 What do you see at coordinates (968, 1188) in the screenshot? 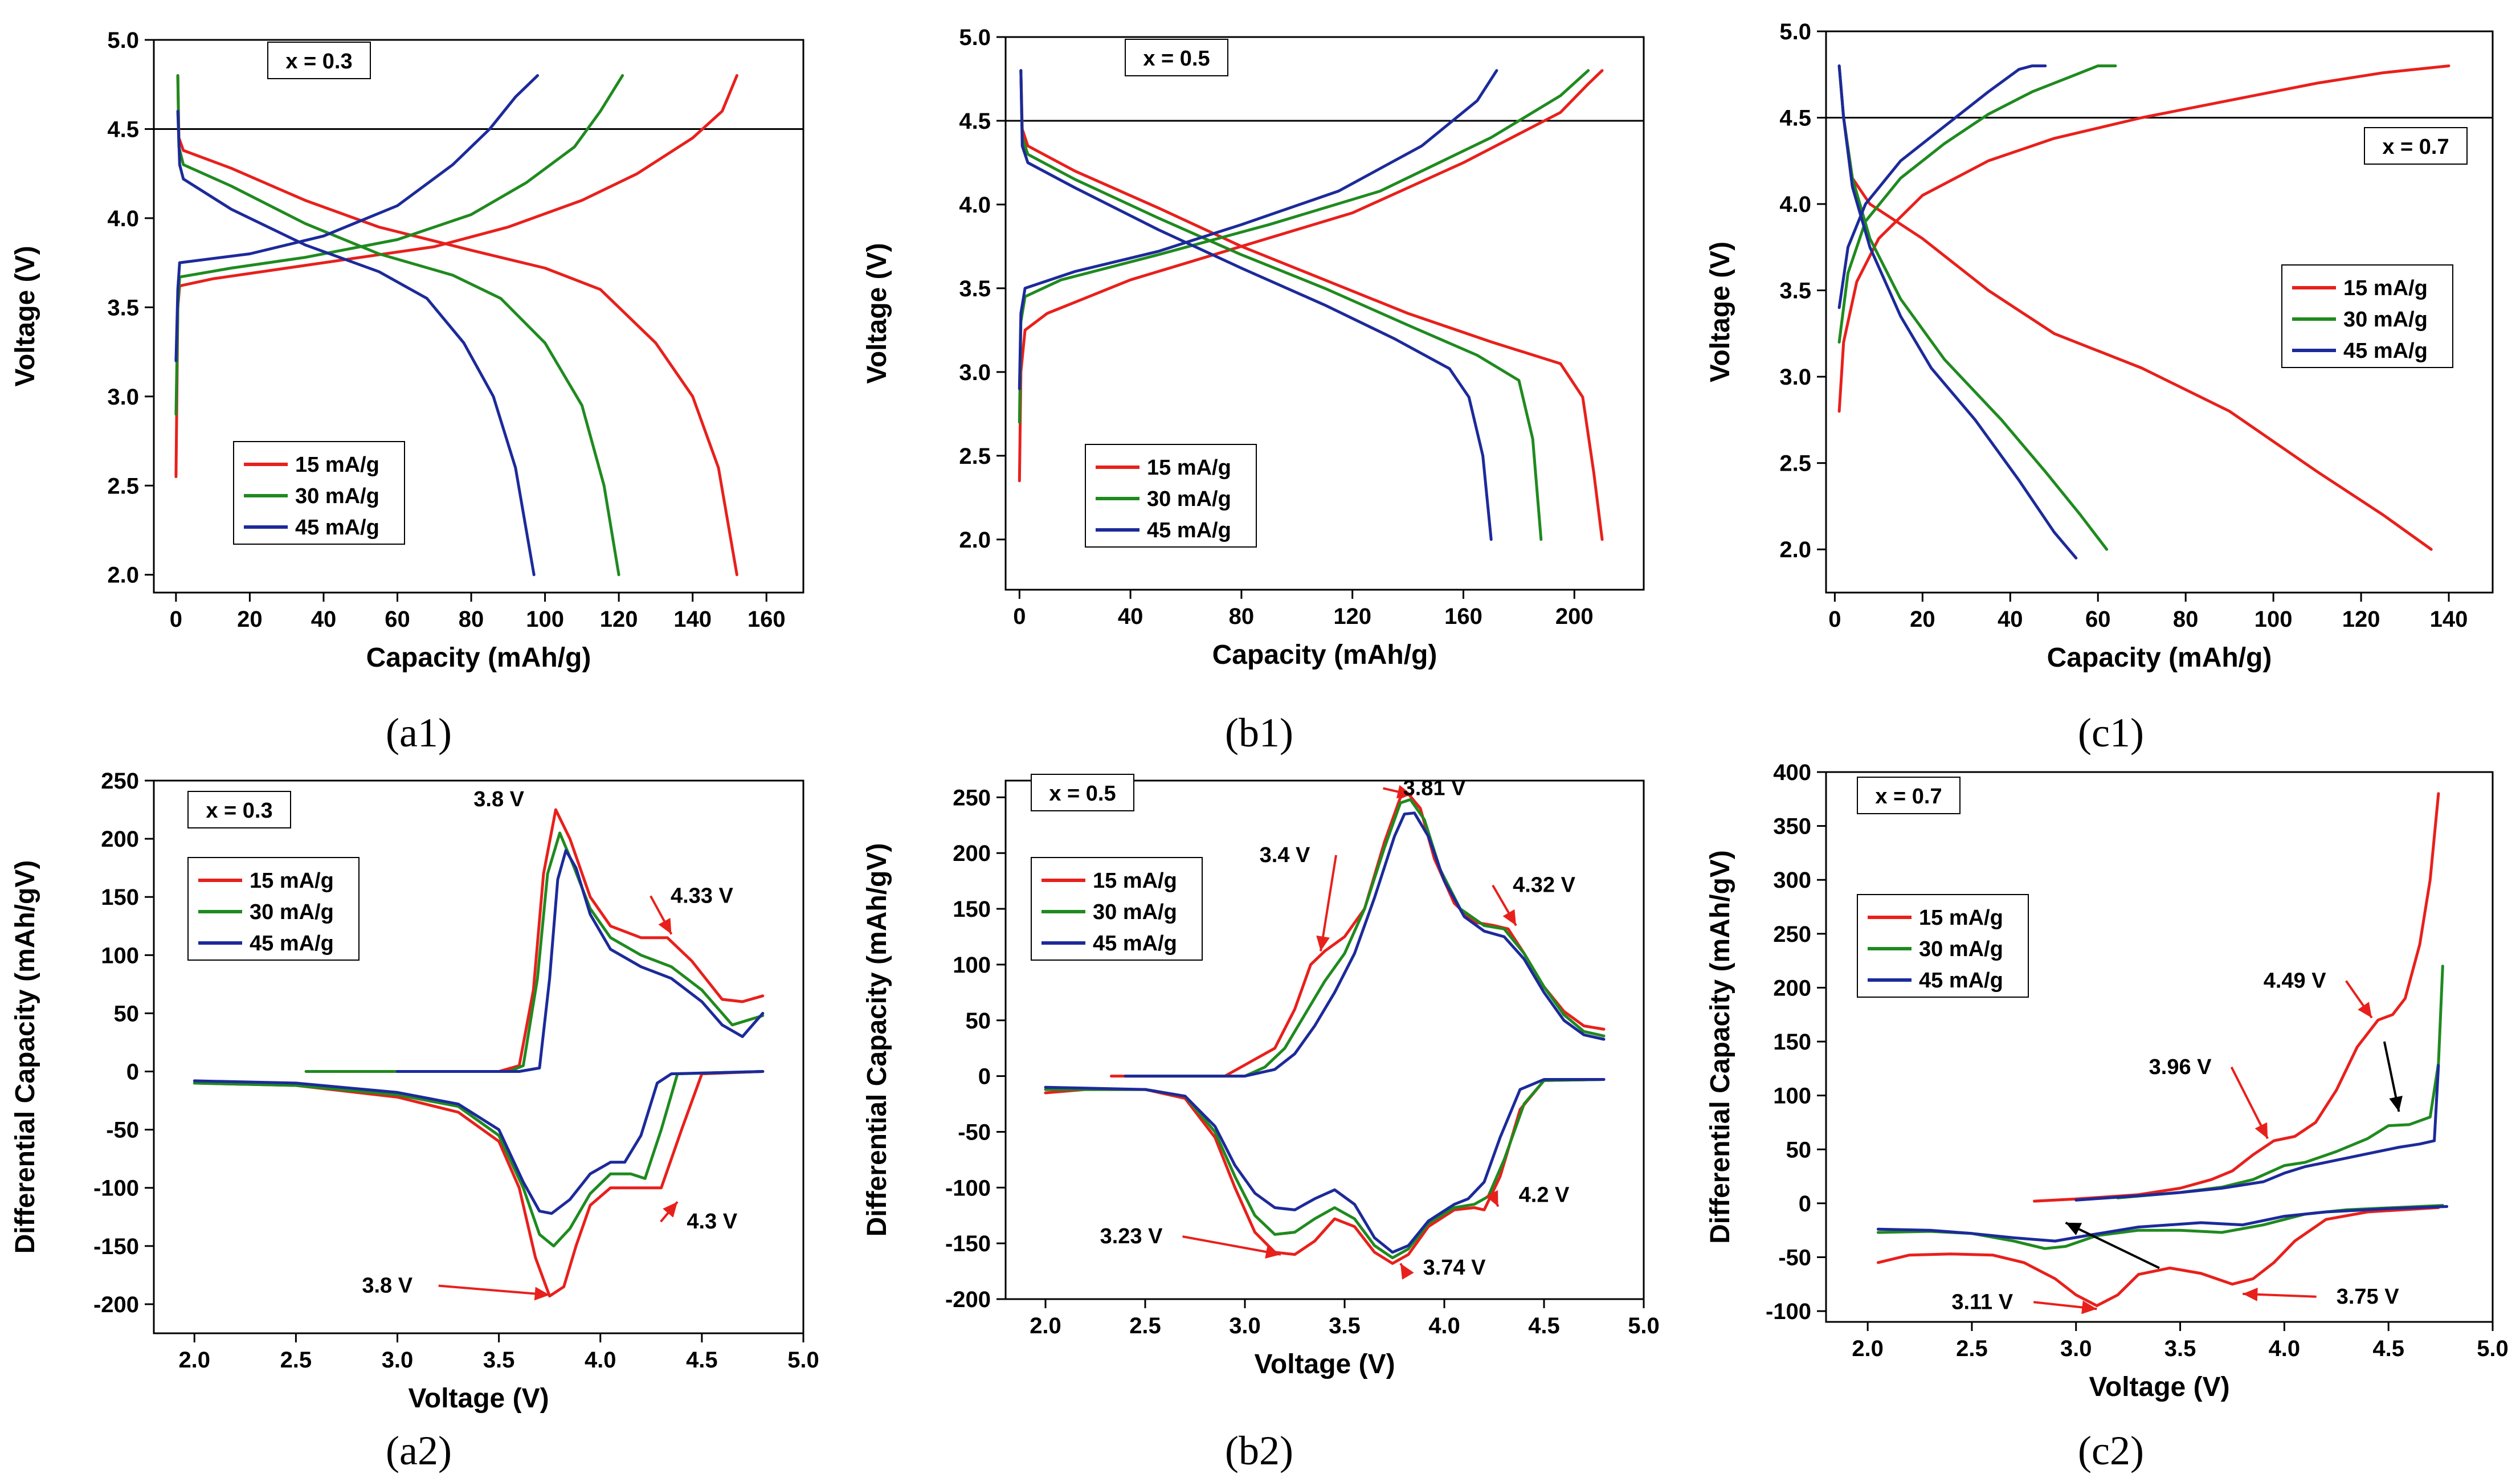
I see `y-tick-label: -100` at bounding box center [968, 1188].